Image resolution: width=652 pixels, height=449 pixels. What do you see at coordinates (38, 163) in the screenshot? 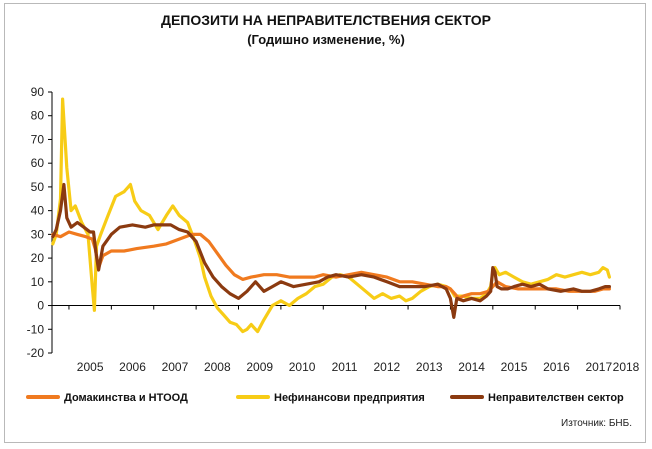
I see `y-tick-label: 60` at bounding box center [38, 163].